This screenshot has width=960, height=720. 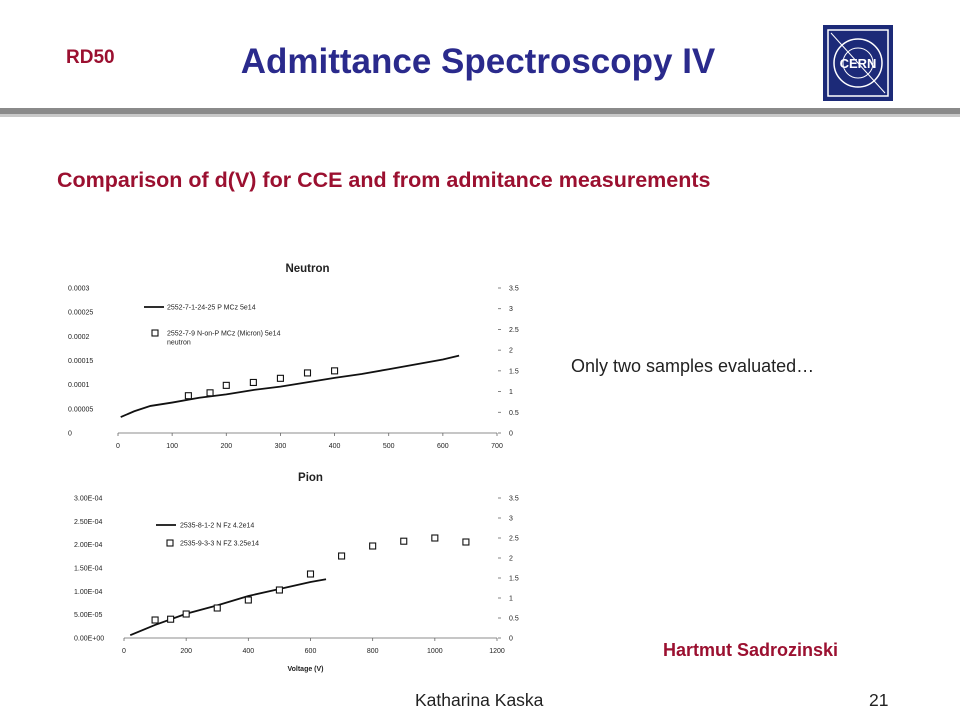 I want to click on pion-x-tick-label: 1200, so click(x=497, y=651).